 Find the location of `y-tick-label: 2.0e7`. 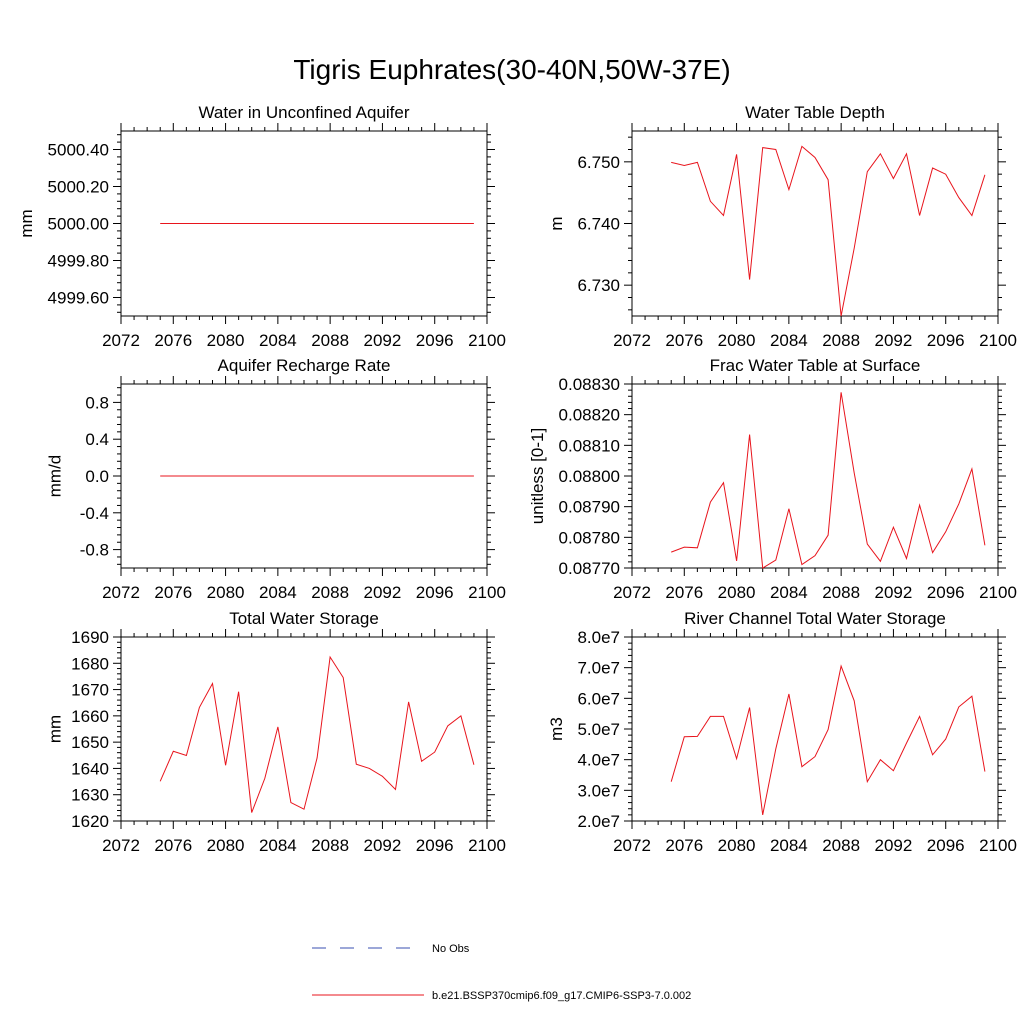

y-tick-label: 2.0e7 is located at coordinates (598, 821).